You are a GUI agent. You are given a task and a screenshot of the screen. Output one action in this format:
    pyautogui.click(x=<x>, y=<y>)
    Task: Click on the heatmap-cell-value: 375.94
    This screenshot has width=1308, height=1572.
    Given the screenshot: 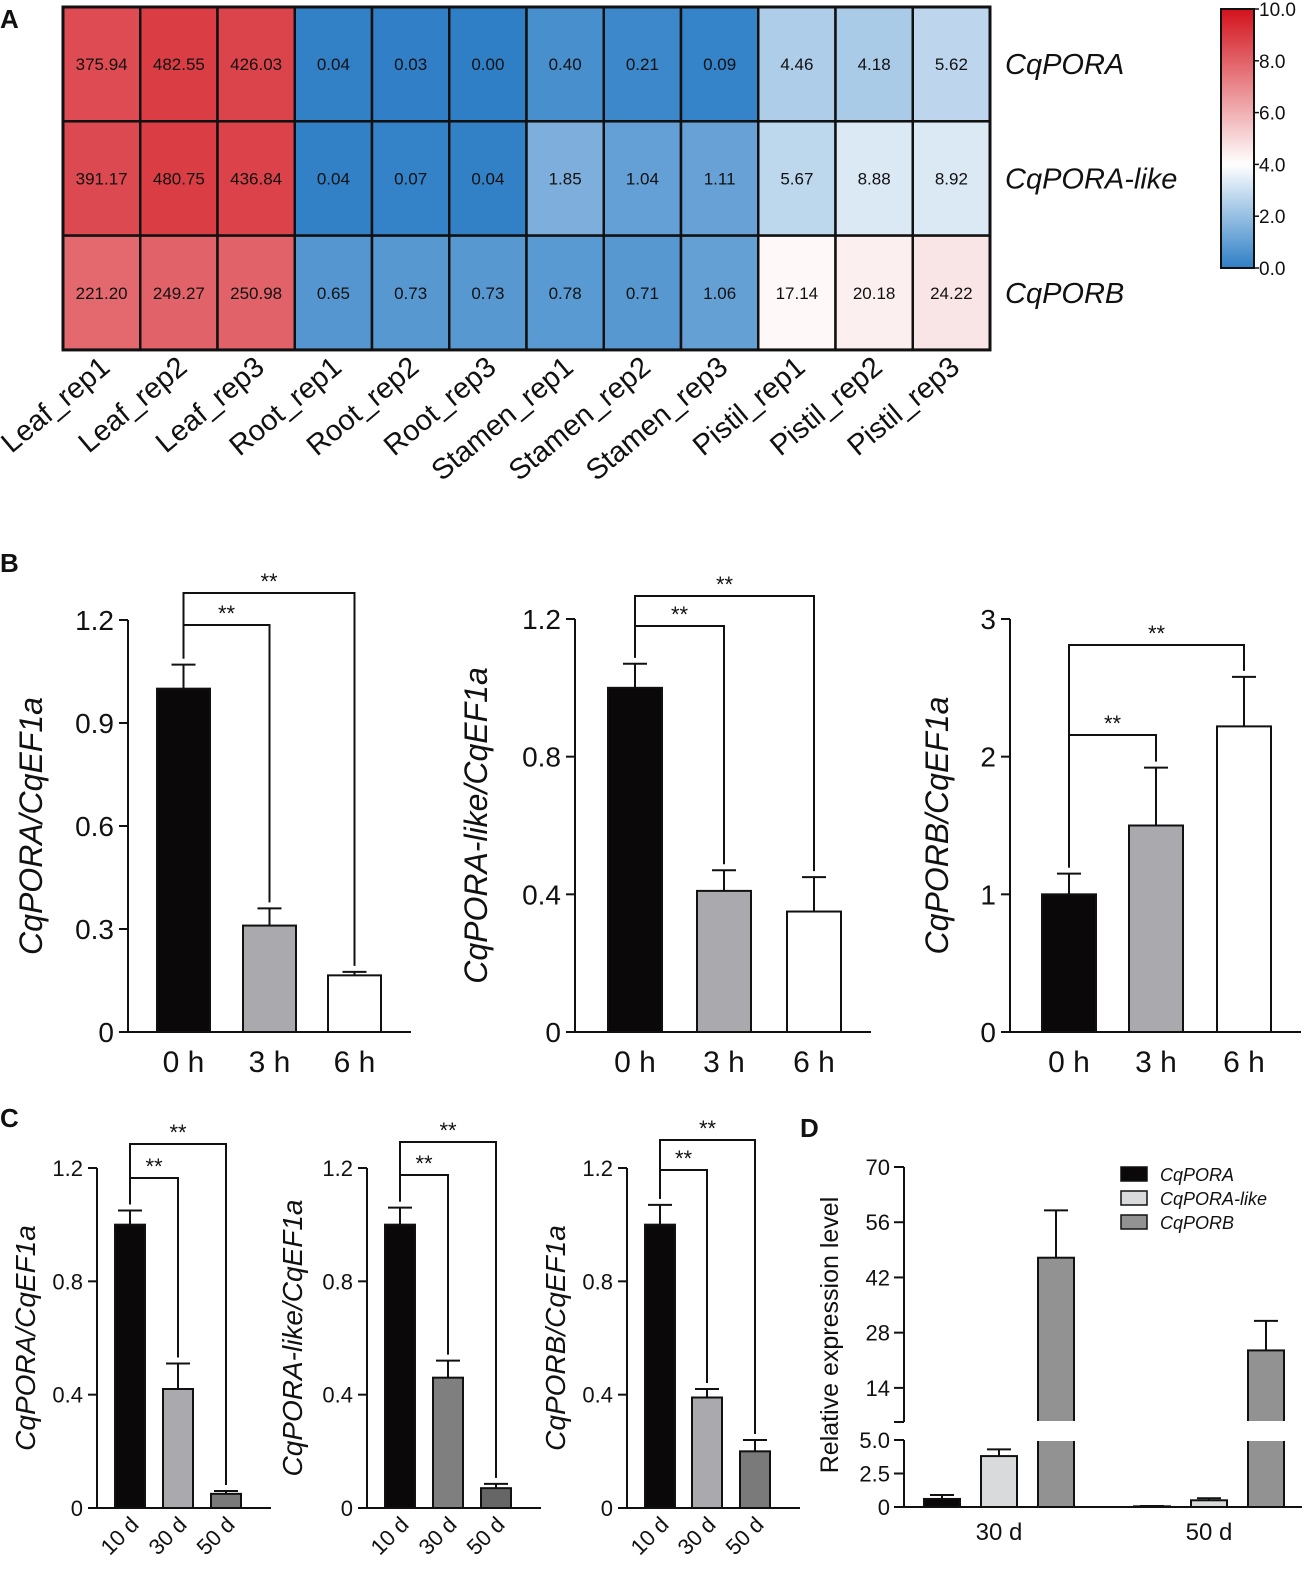 What is the action you would take?
    pyautogui.click(x=102, y=64)
    